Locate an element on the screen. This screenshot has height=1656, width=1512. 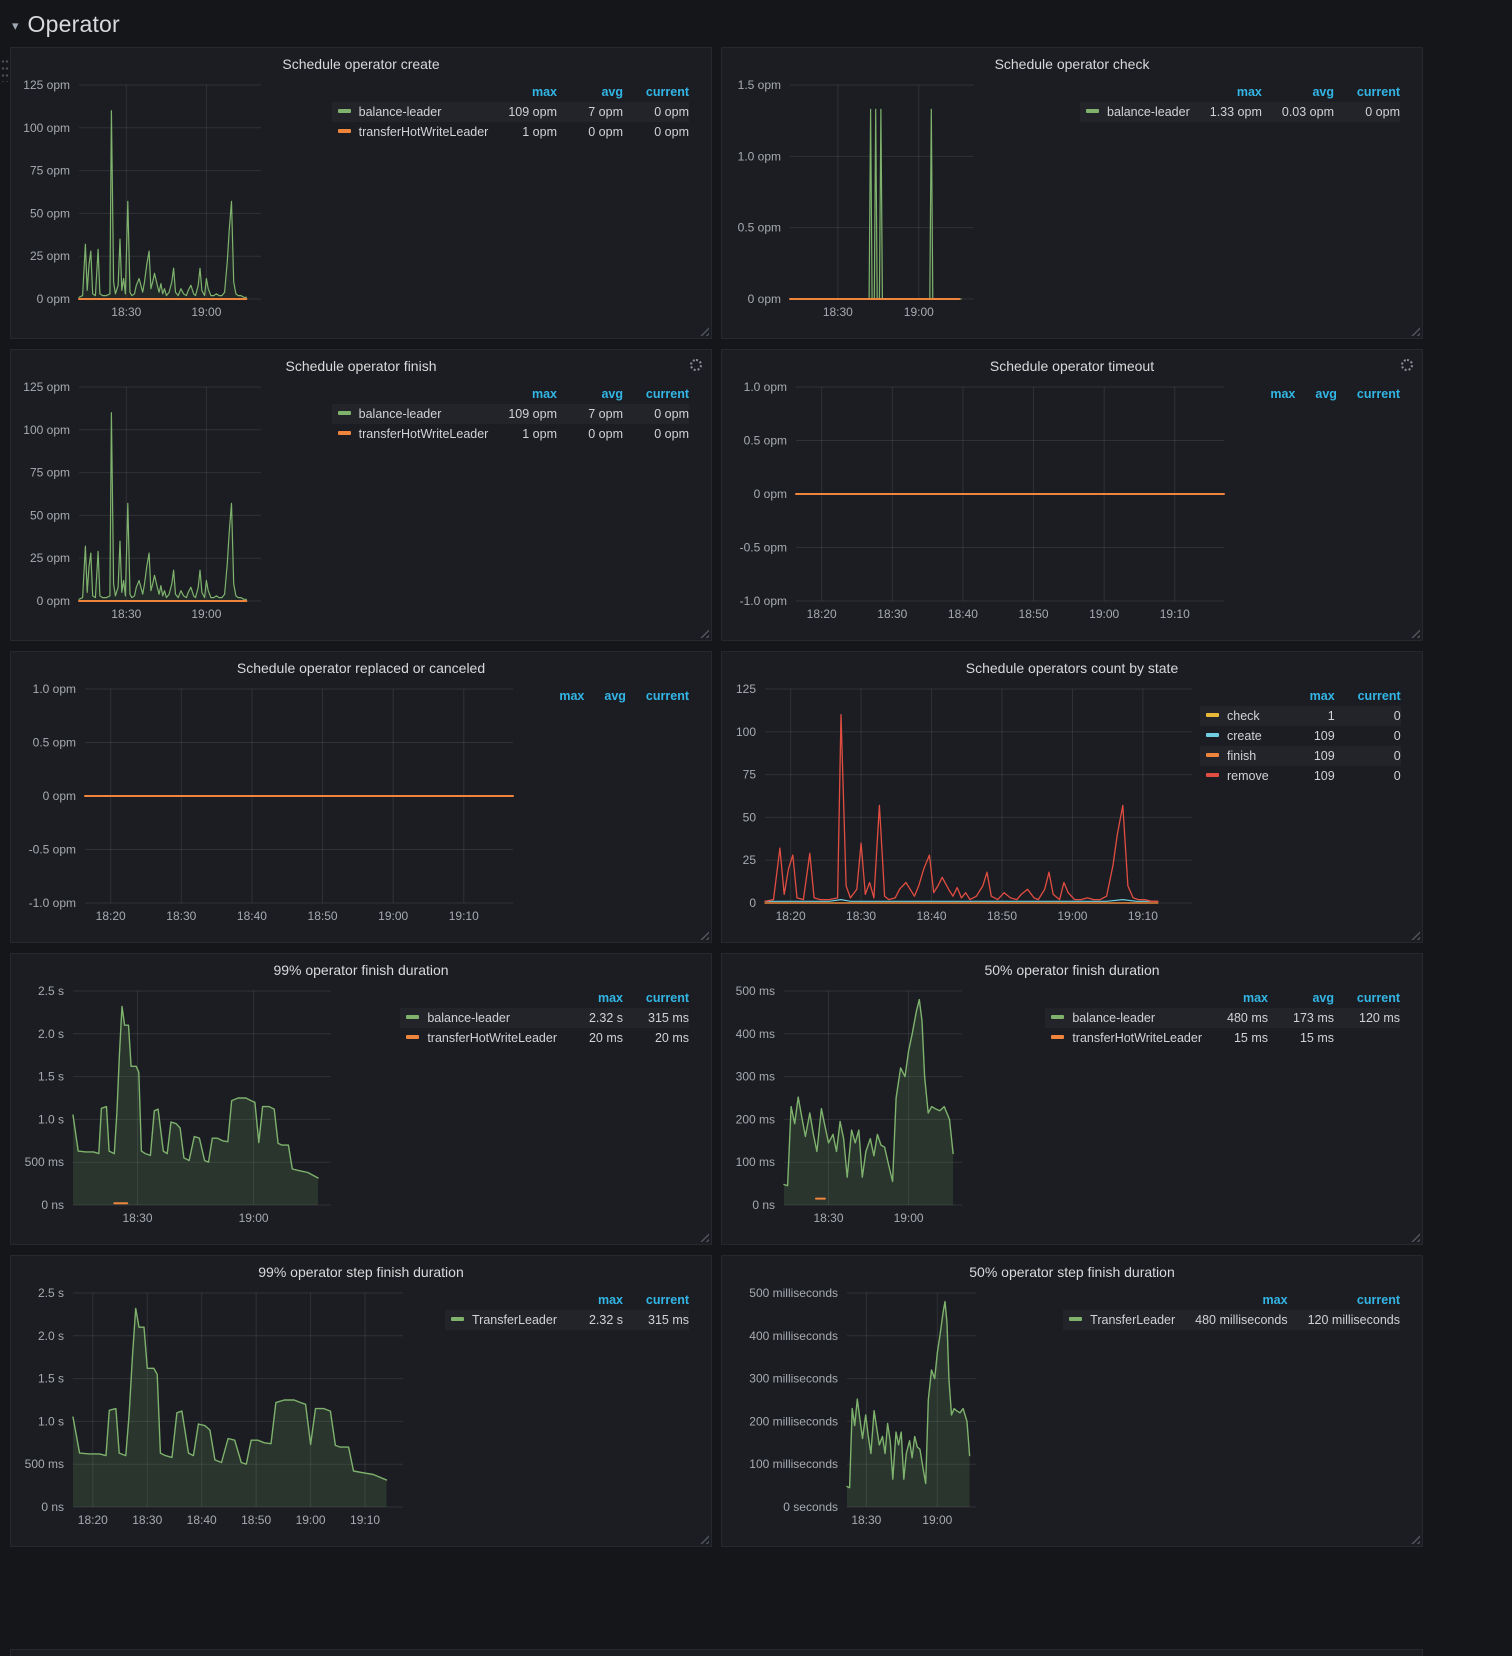
panel-title: 50% operator finish duration is located at coordinates (1072, 970).